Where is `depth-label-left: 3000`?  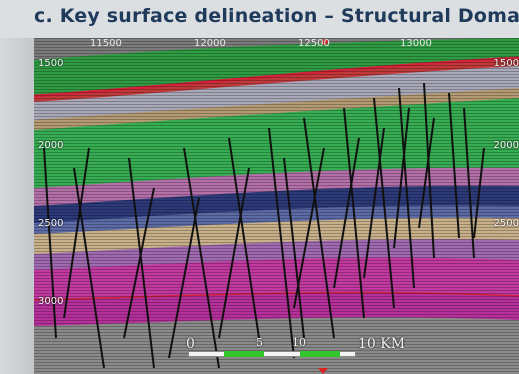 depth-label-left: 3000 is located at coordinates (51, 301).